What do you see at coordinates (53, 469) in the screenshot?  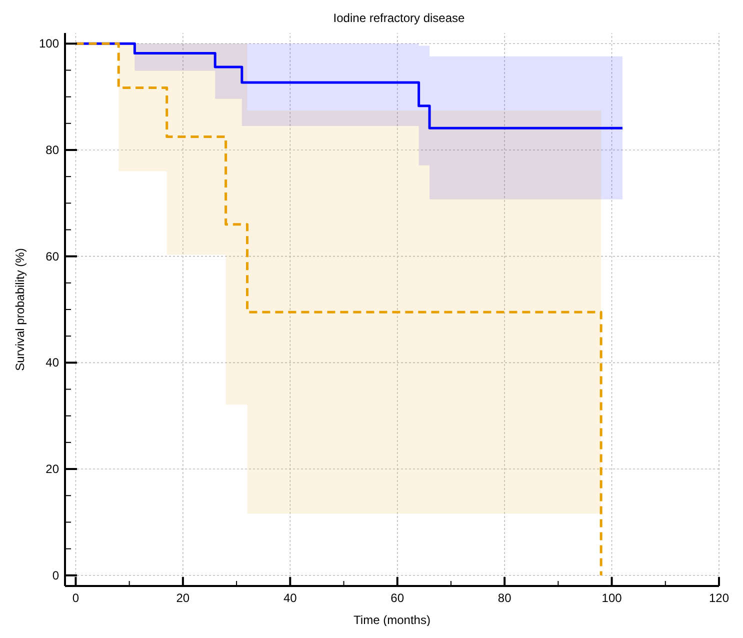 I see `y-tick-label: 20` at bounding box center [53, 469].